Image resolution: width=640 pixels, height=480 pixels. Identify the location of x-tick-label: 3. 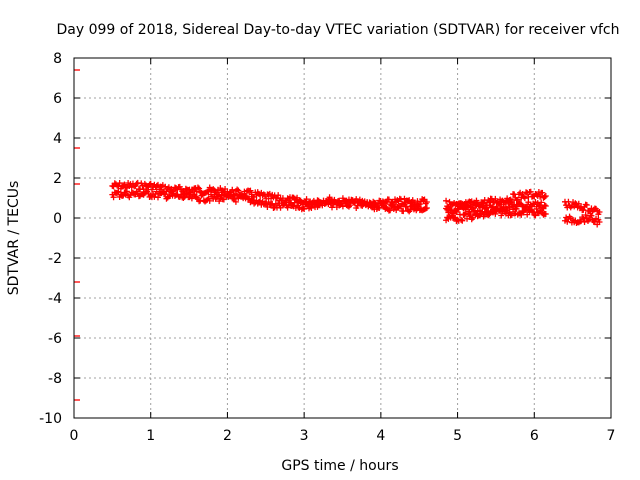
(304, 436).